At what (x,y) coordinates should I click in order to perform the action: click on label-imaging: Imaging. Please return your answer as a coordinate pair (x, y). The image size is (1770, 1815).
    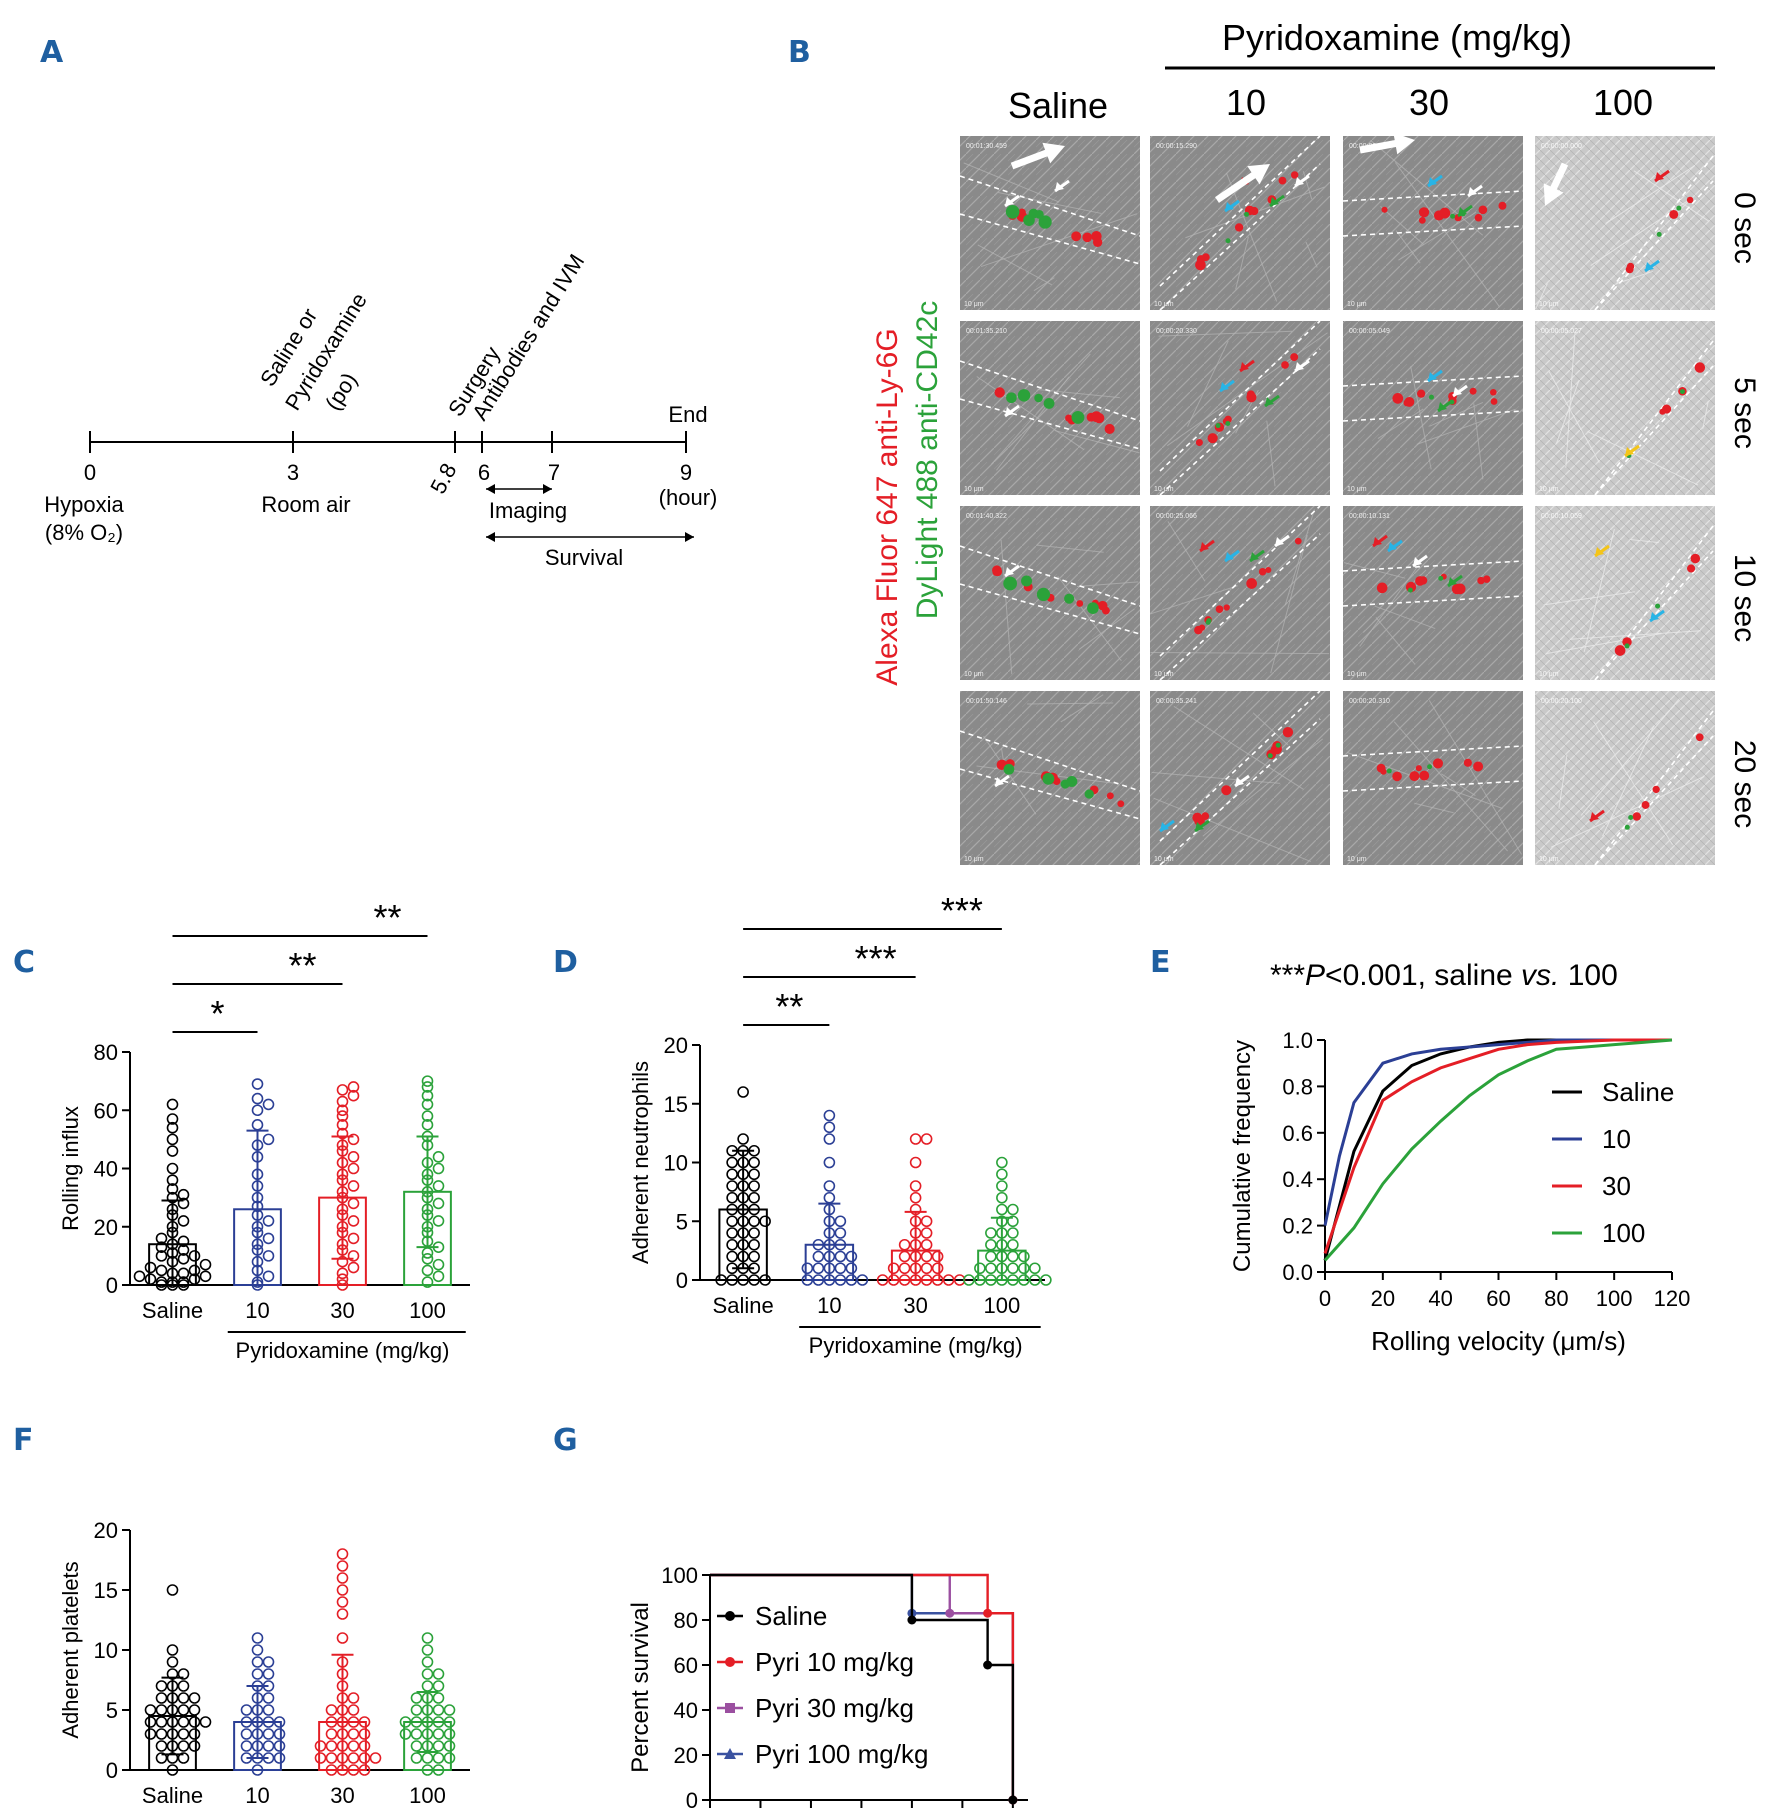
    Looking at the image, I should click on (528, 510).